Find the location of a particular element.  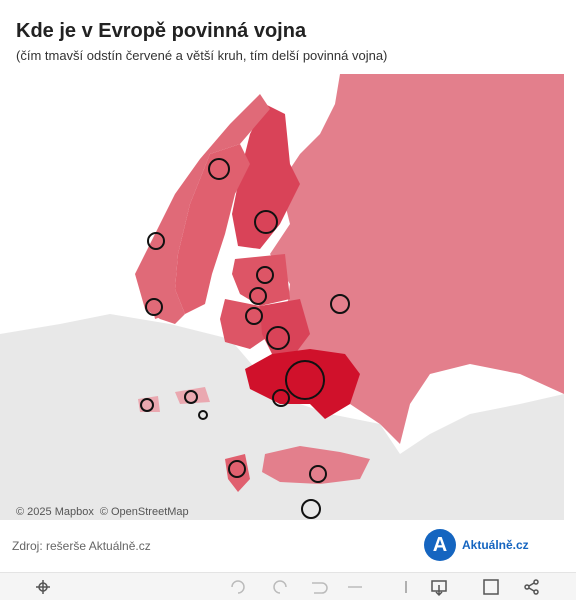

belarus is located at coordinates (285, 326).